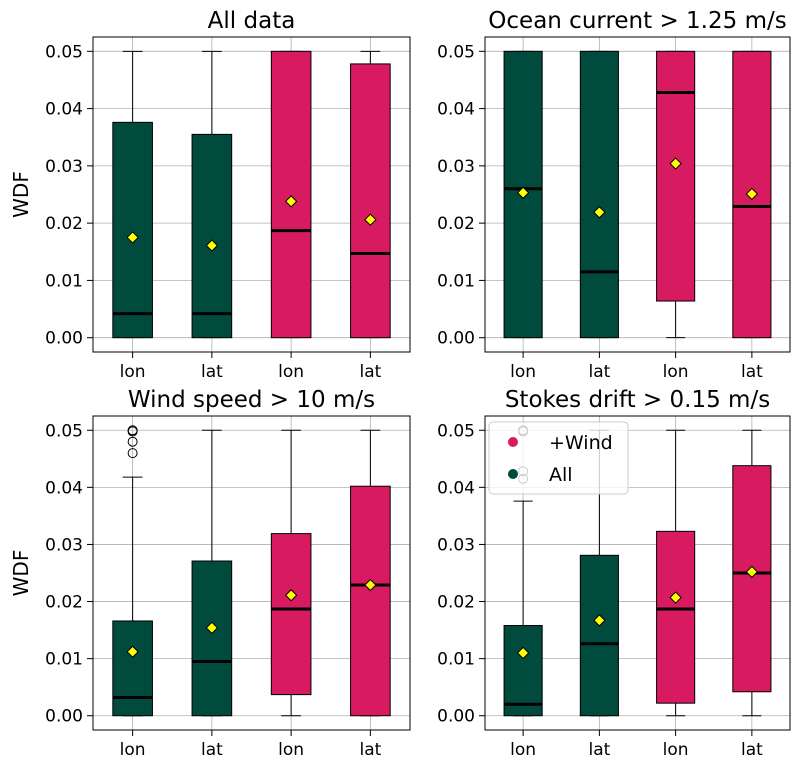  What do you see at coordinates (64, 603) in the screenshot?
I see `y-tick-label: 0.02` at bounding box center [64, 603].